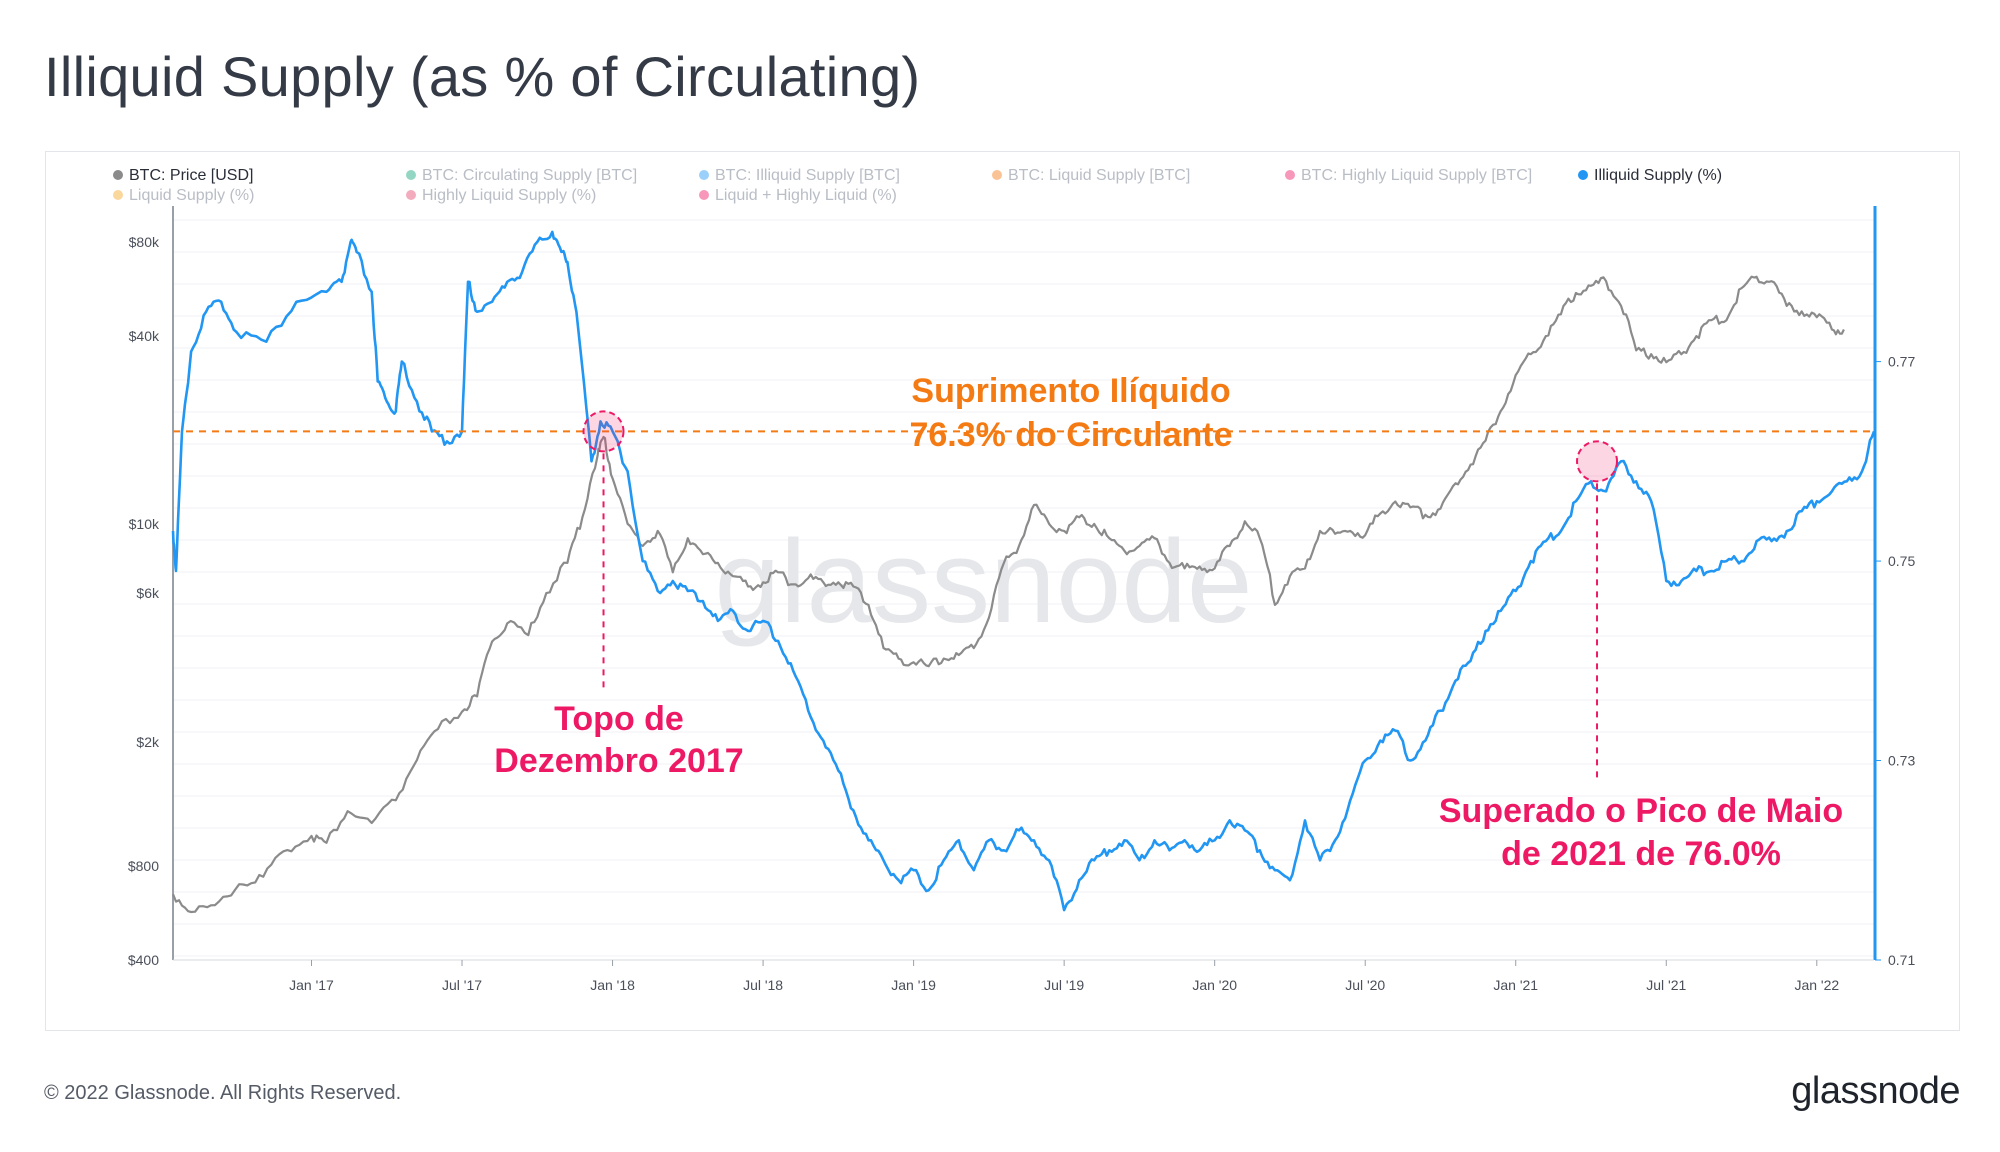  Describe the element at coordinates (618, 761) in the screenshot. I see `annotation-top2017-line2: Dezembro 2017` at that location.